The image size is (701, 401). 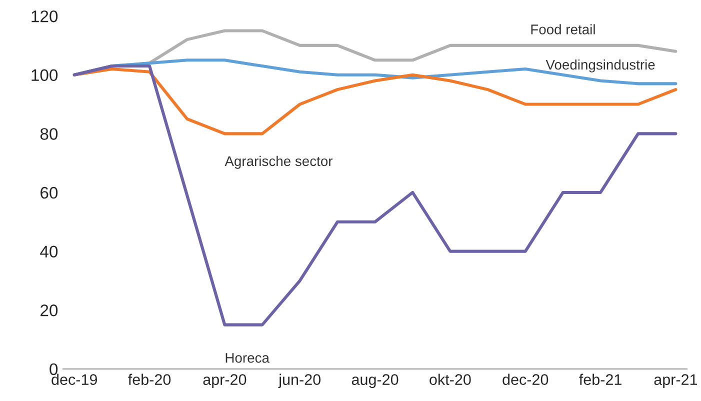 What do you see at coordinates (676, 381) in the screenshot?
I see `x-tick-label: apr-21` at bounding box center [676, 381].